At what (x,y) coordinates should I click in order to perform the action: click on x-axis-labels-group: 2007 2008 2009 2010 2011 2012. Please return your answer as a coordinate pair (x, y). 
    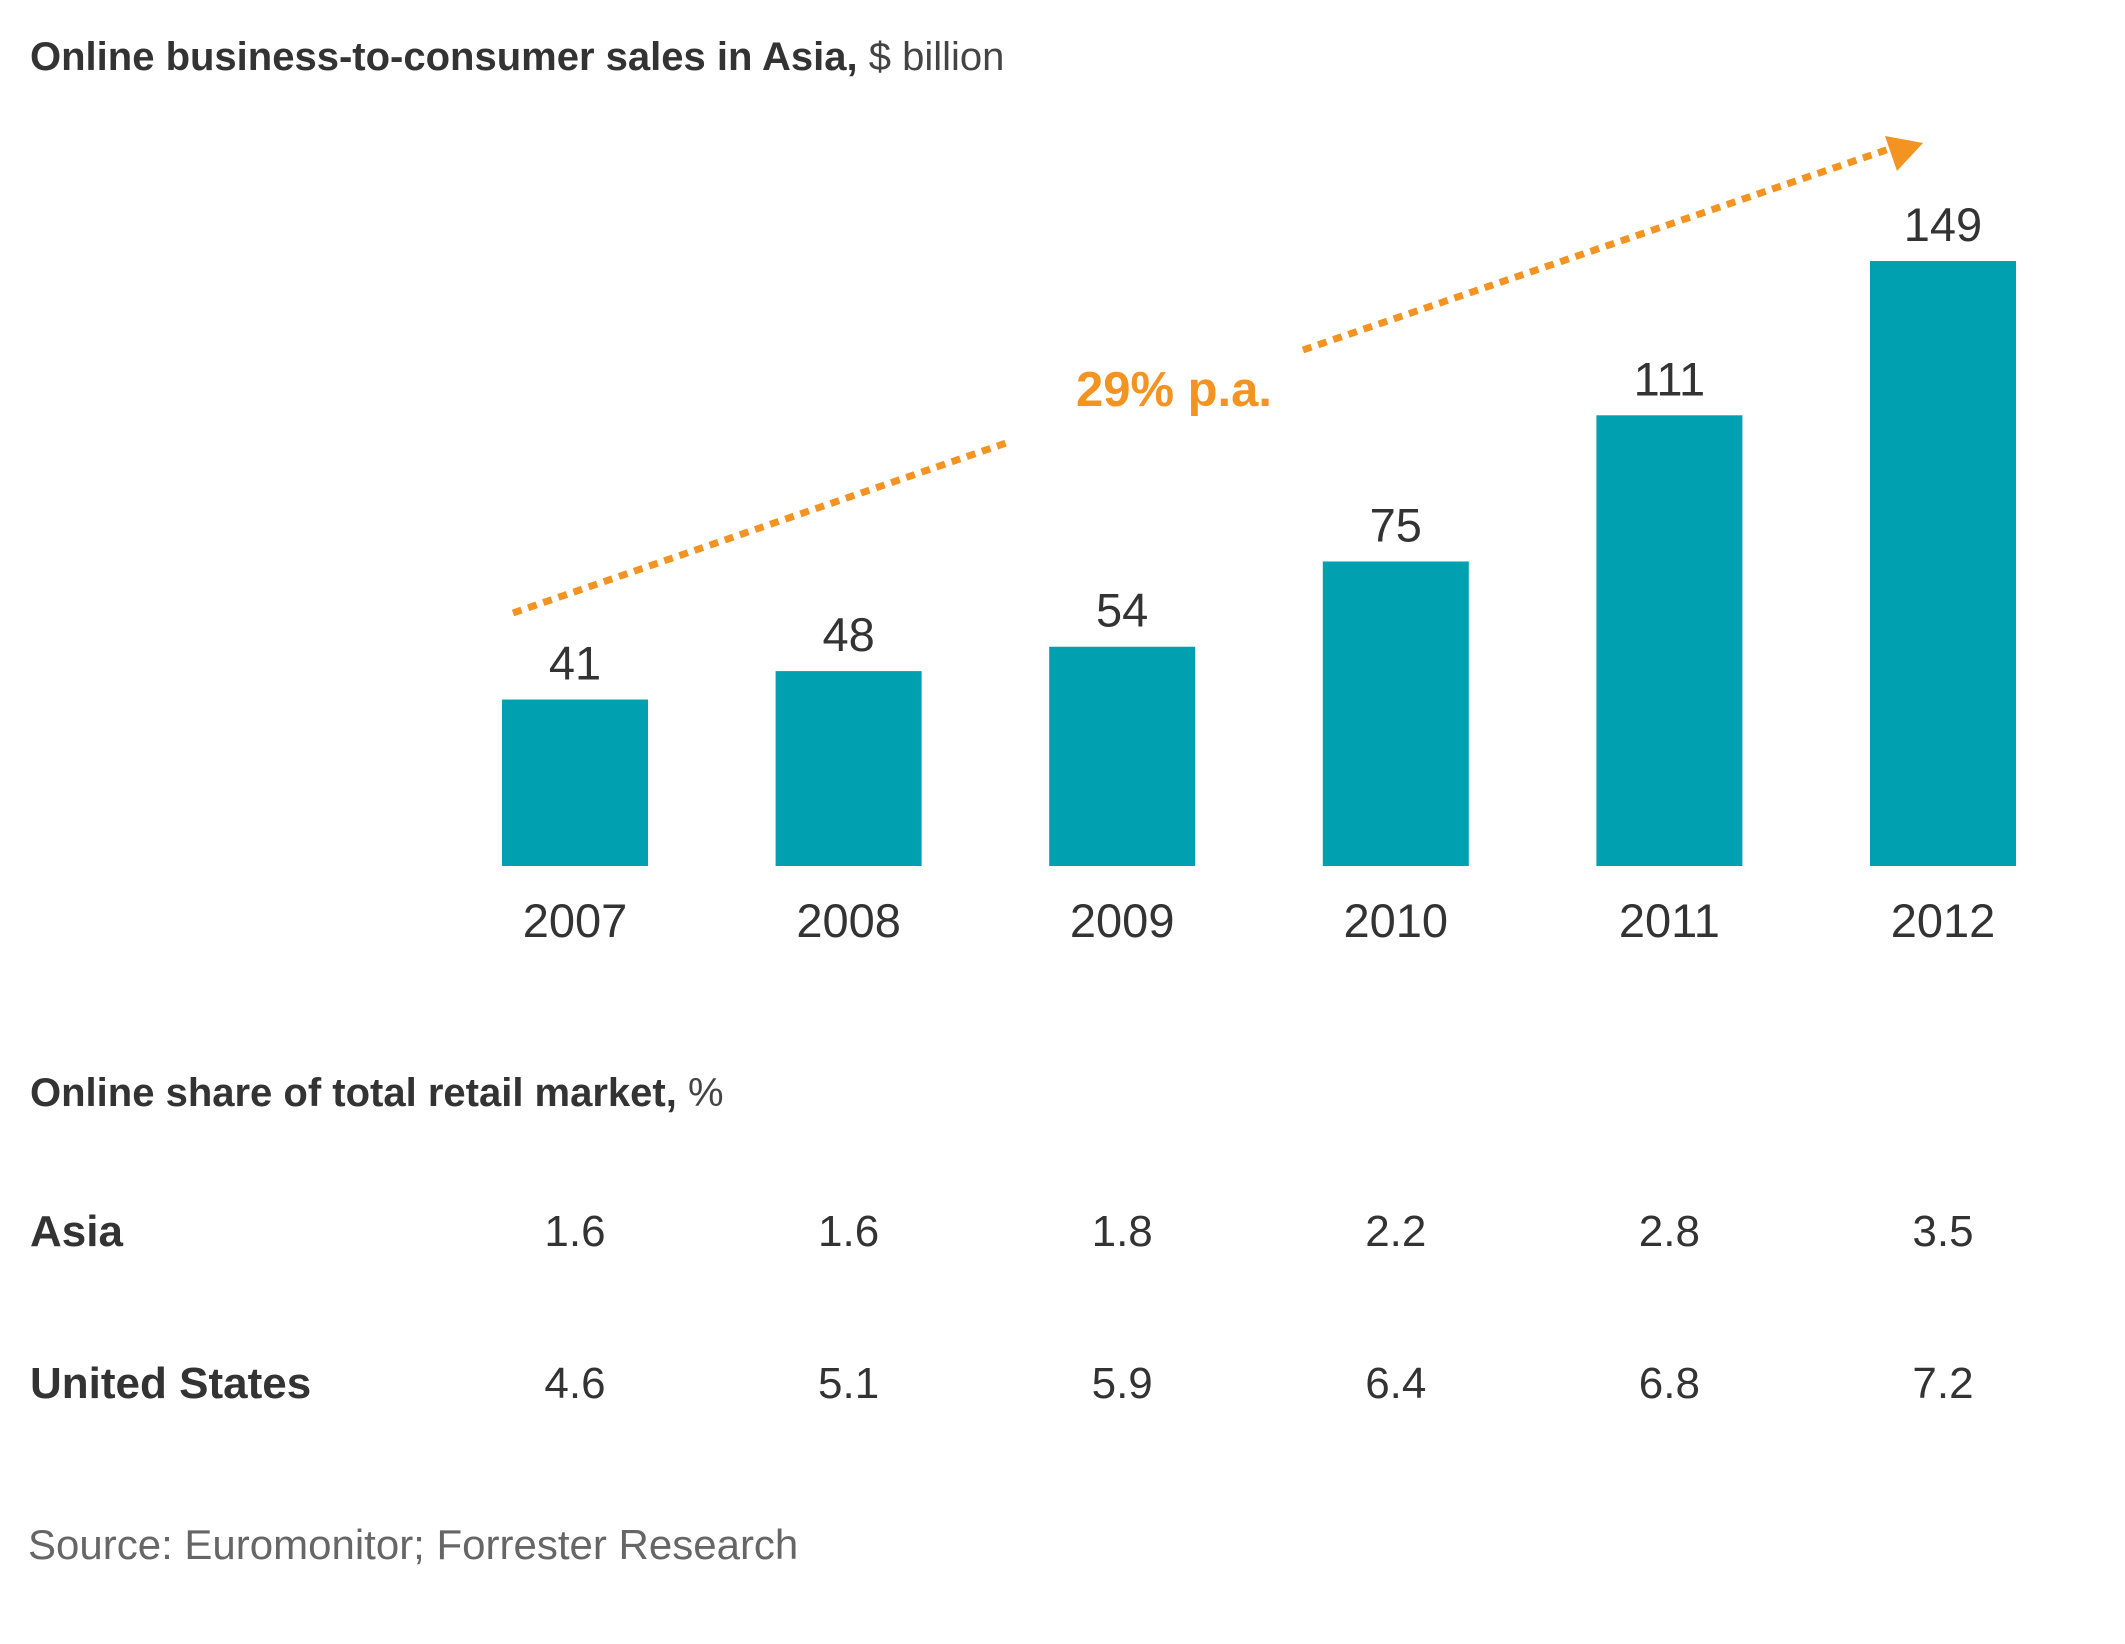
    Looking at the image, I should click on (1259, 920).